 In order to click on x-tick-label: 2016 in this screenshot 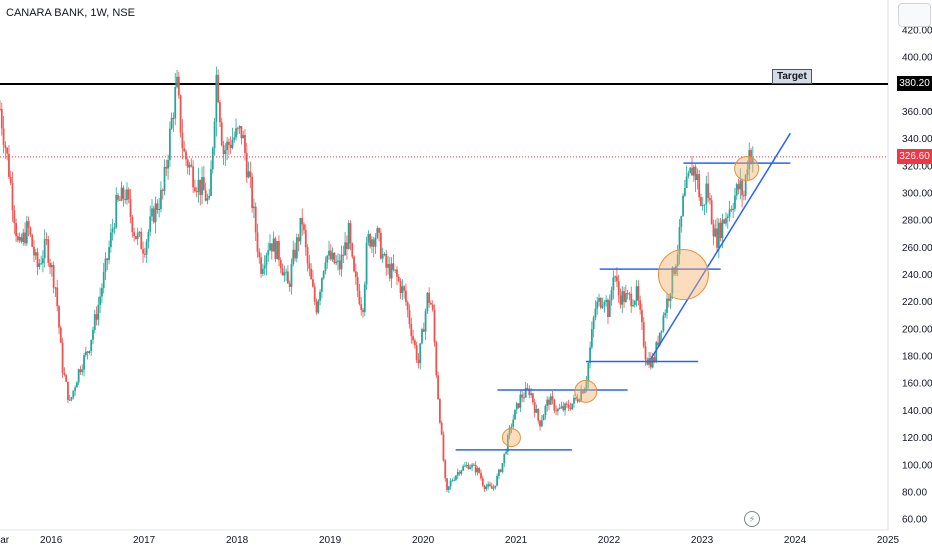, I will do `click(51, 540)`.